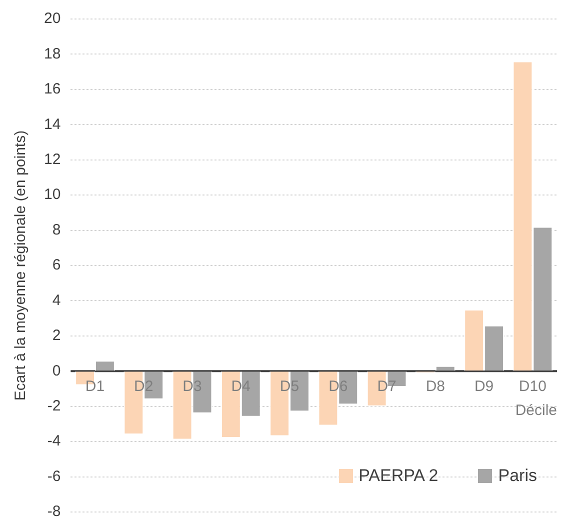 The height and width of the screenshot is (531, 569). I want to click on y-tick-label: 10, so click(52, 195).